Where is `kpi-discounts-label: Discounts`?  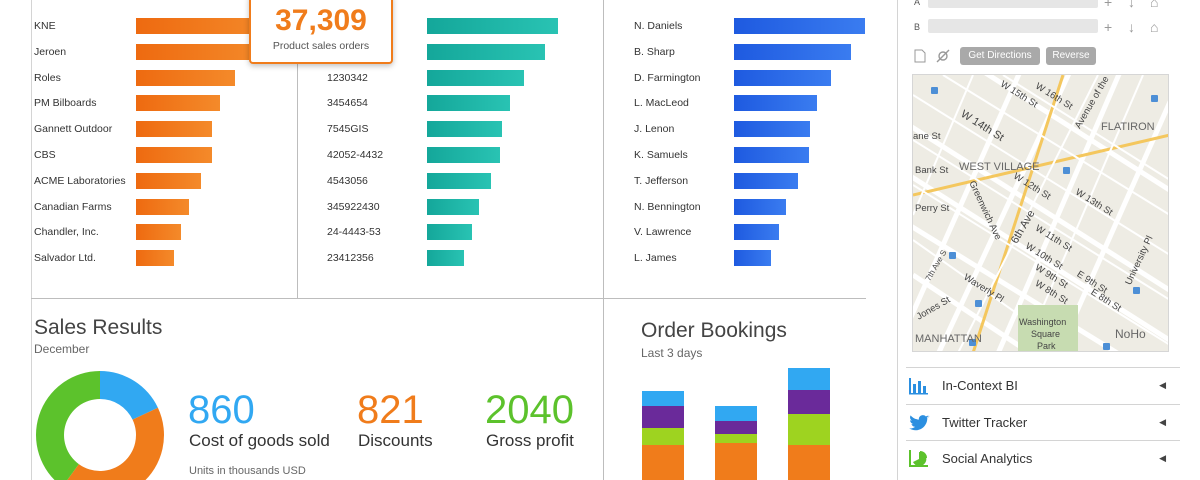 kpi-discounts-label: Discounts is located at coordinates (395, 440).